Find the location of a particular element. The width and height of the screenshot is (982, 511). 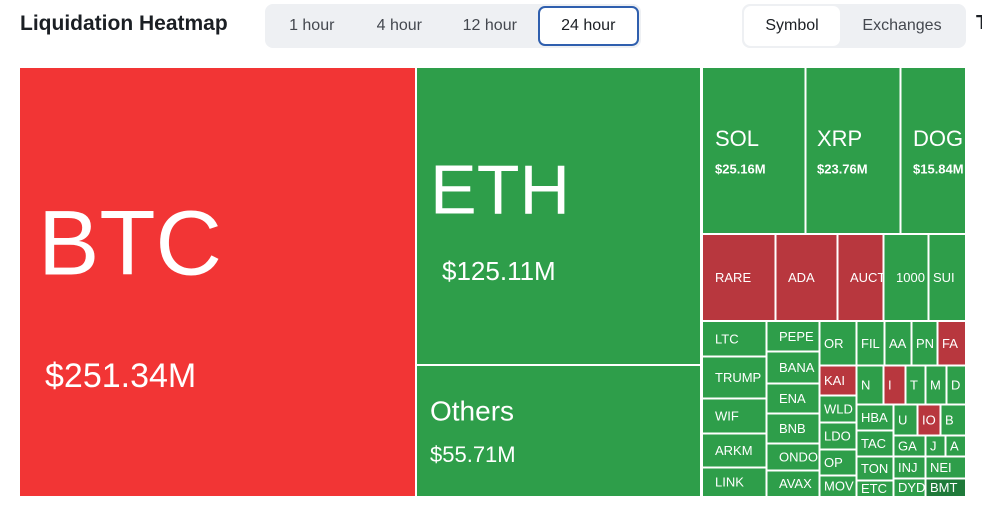

tile: RARE is located at coordinates (739, 277).